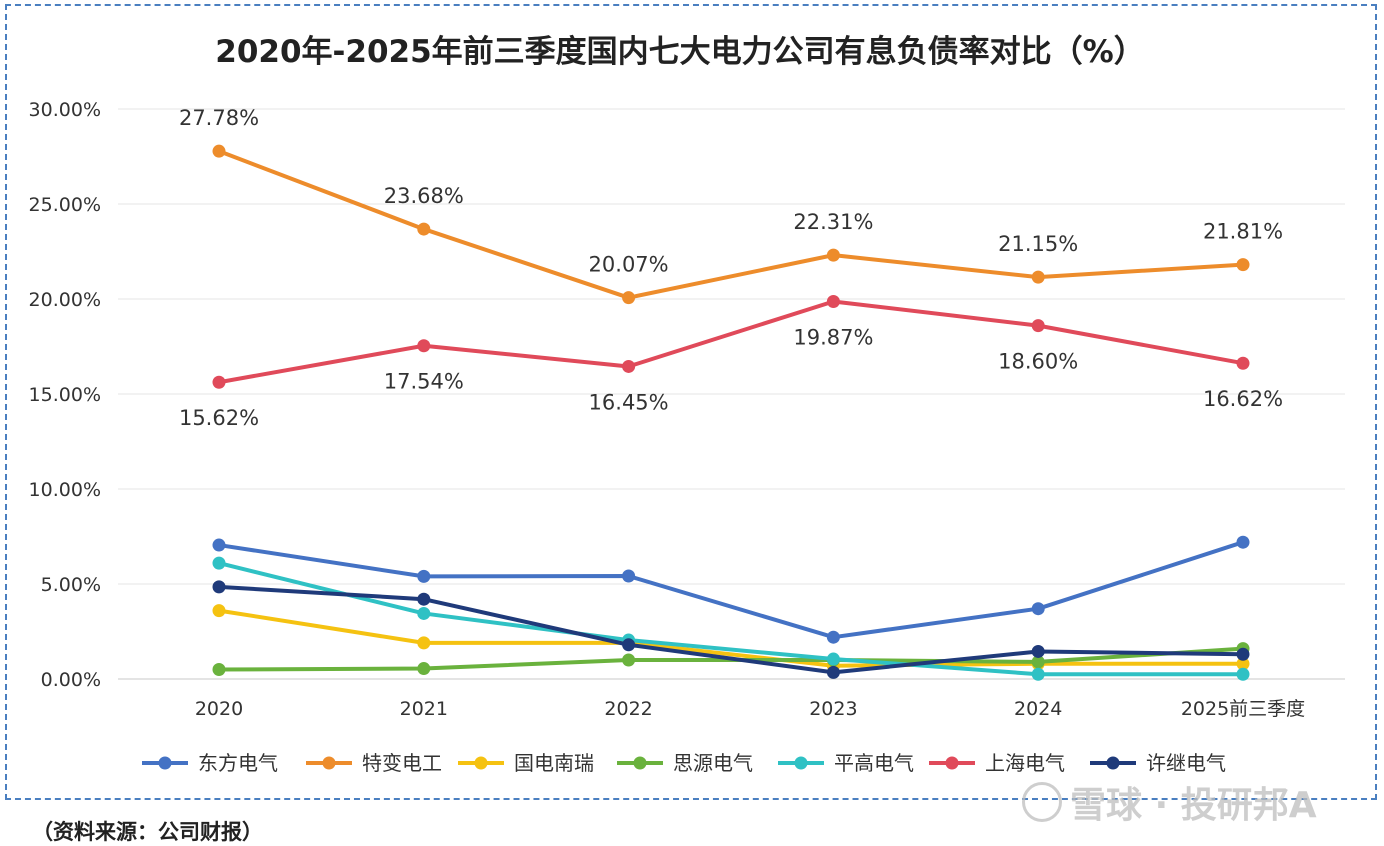 This screenshot has width=1384, height=846. I want to click on series-上海电气, so click(731, 341).